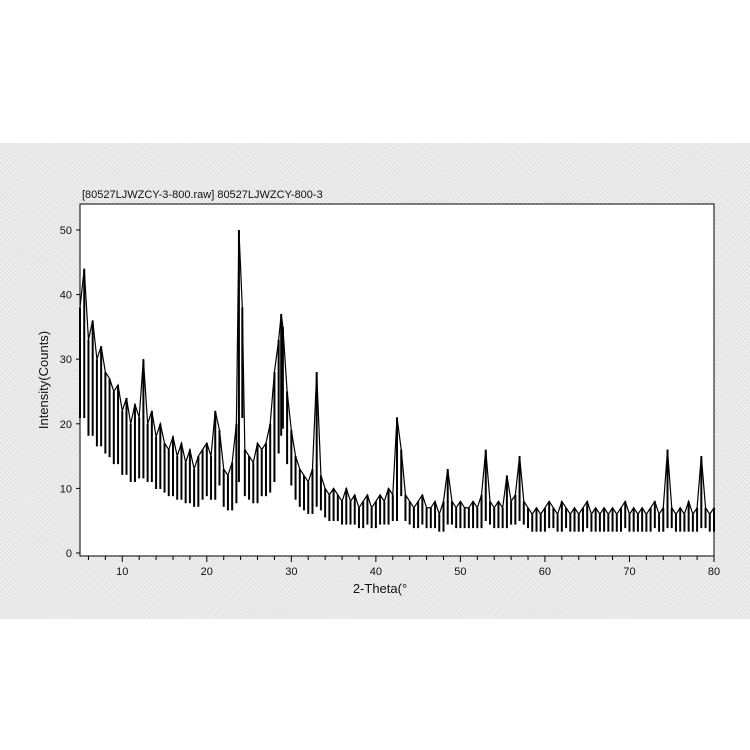 The image size is (750, 750). Describe the element at coordinates (291, 572) in the screenshot. I see `x-tick-label: 30` at that location.